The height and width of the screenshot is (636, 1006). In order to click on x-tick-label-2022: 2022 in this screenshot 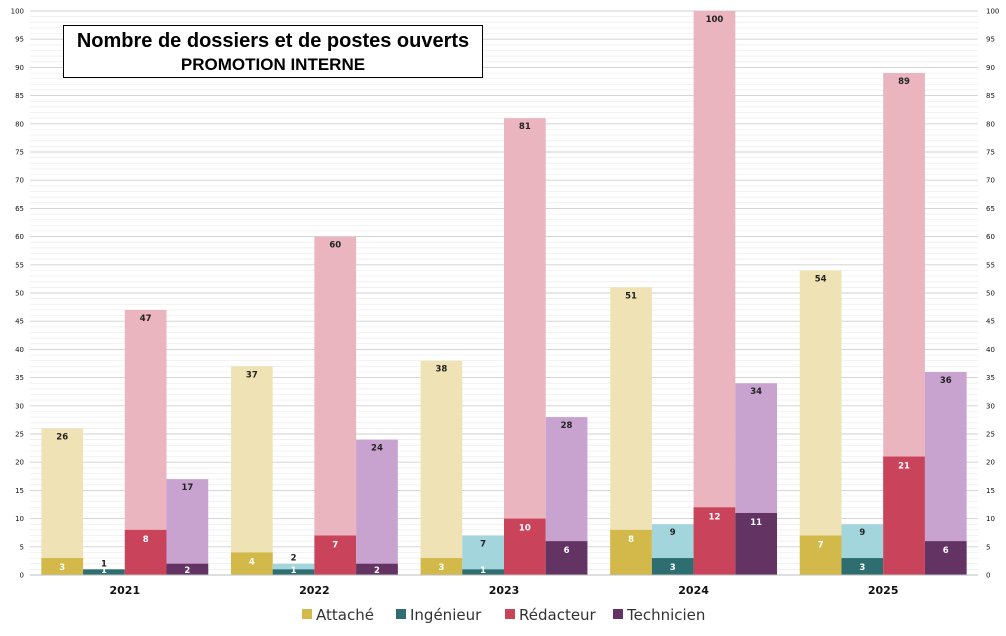, I will do `click(314, 590)`.